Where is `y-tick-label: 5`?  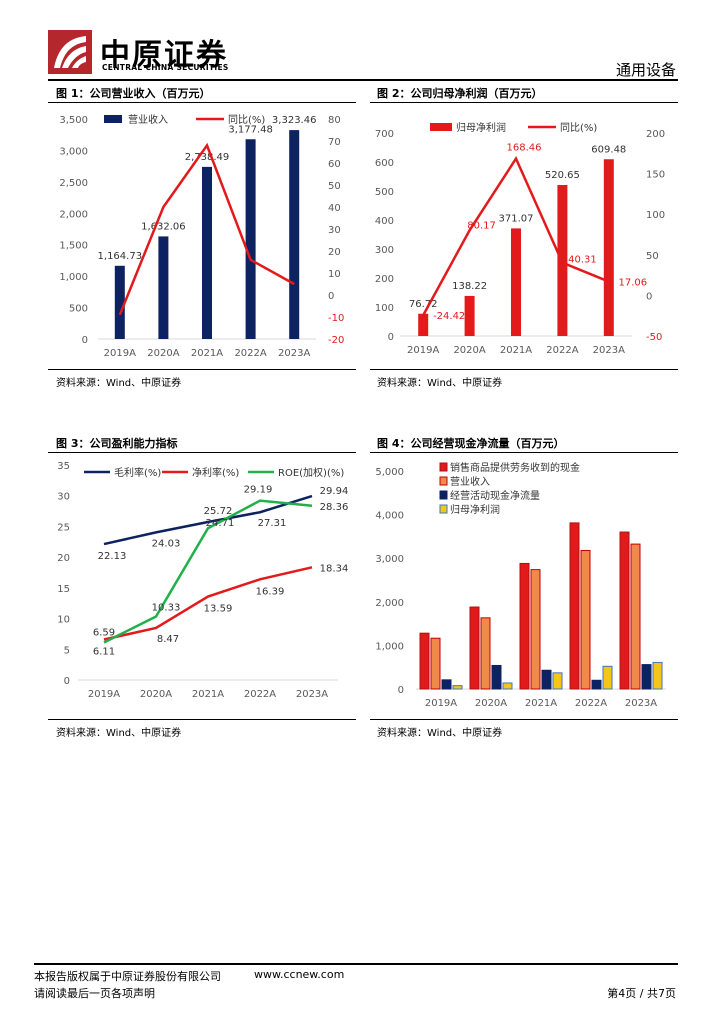
y-tick-label: 5 is located at coordinates (67, 650).